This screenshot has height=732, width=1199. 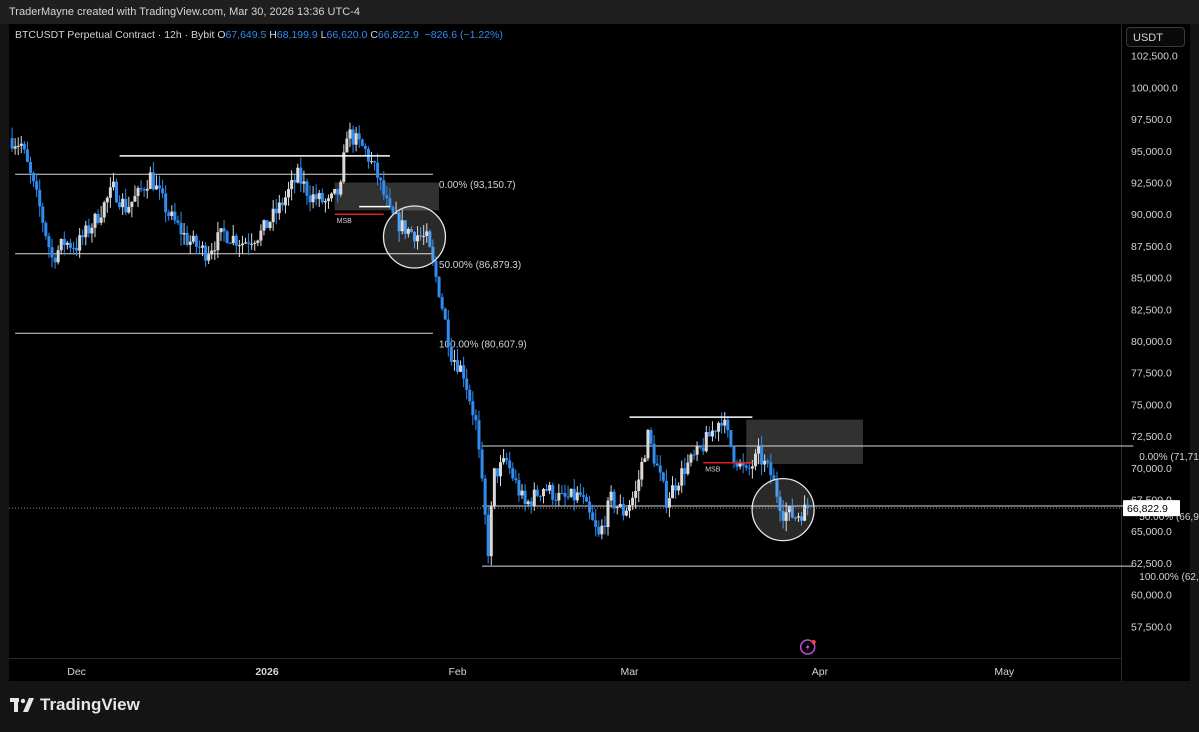 What do you see at coordinates (1155, 352) in the screenshot?
I see `price-axis` at bounding box center [1155, 352].